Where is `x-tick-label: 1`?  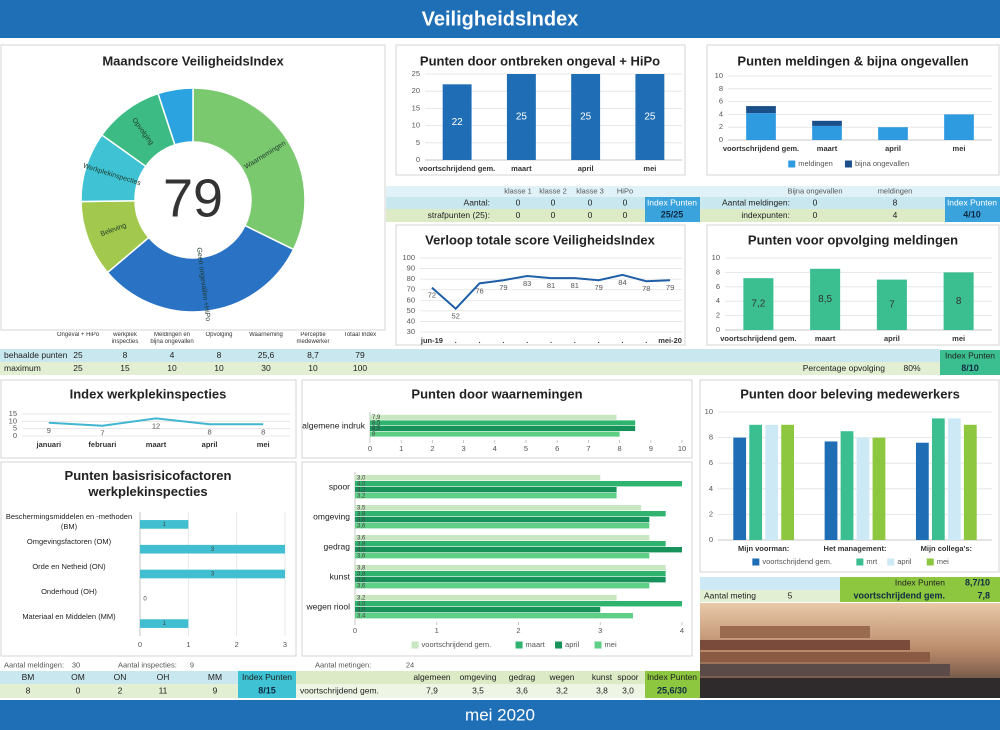 x-tick-label: 1 is located at coordinates (401, 448).